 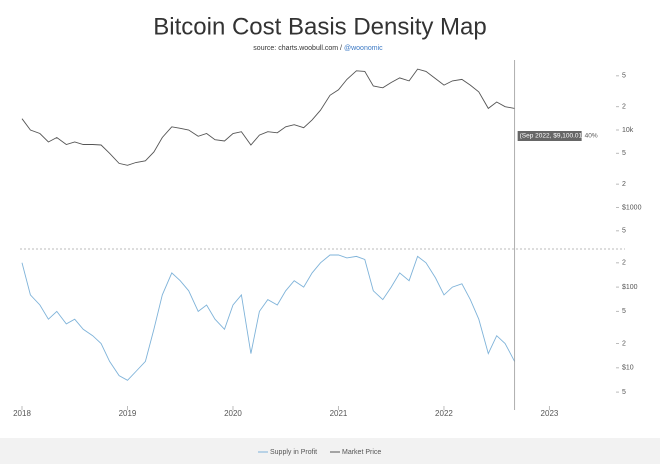 I want to click on x-tick-label: 2023, so click(x=550, y=413).